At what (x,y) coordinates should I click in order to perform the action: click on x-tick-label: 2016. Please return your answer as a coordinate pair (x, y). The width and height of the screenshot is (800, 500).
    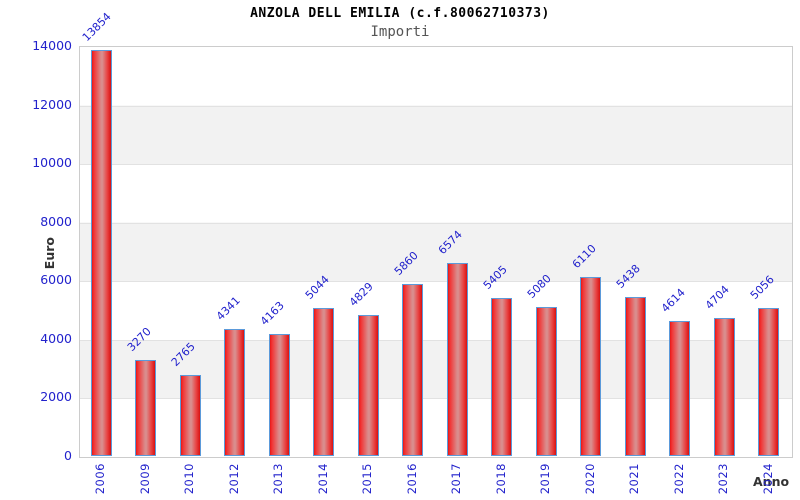
    Looking at the image, I should click on (412, 479).